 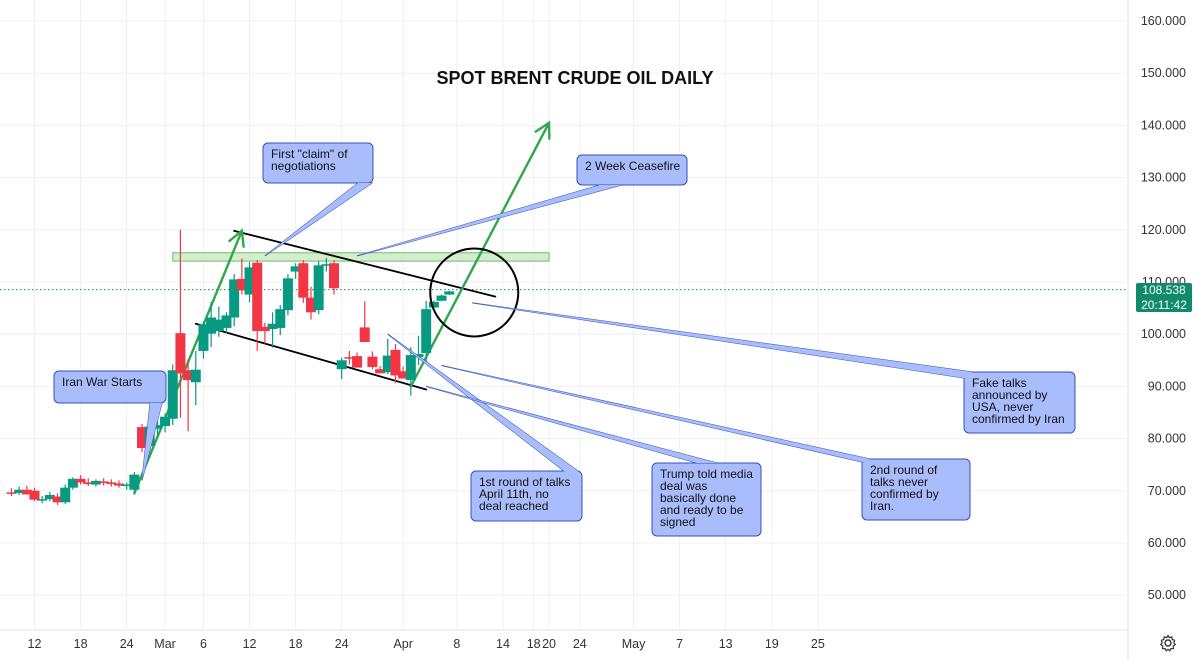 I want to click on y-tick-label: 70.000, so click(x=1167, y=491).